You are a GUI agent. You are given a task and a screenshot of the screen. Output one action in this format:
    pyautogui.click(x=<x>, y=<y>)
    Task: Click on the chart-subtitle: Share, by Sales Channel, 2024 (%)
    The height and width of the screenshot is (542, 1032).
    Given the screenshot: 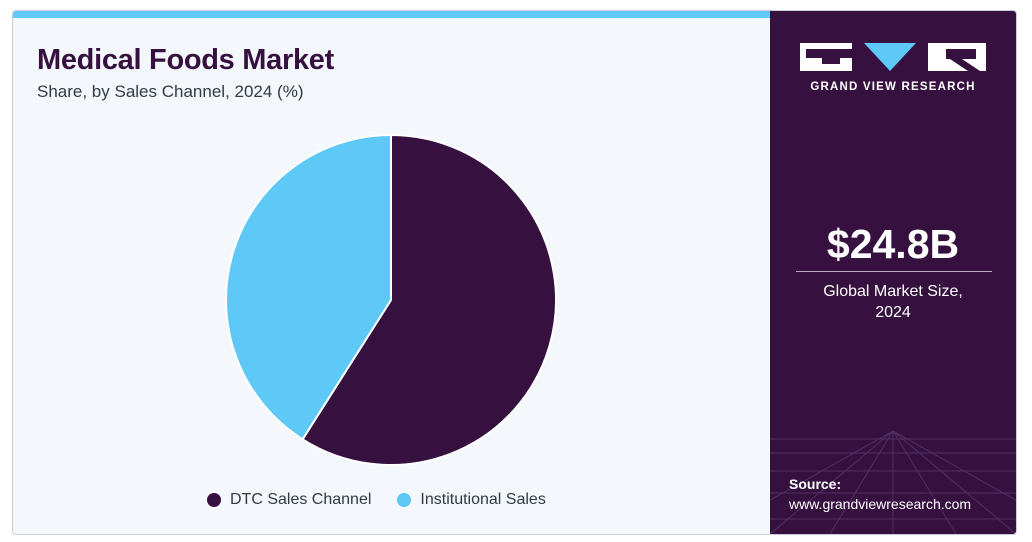 What is the action you would take?
    pyautogui.click(x=170, y=91)
    